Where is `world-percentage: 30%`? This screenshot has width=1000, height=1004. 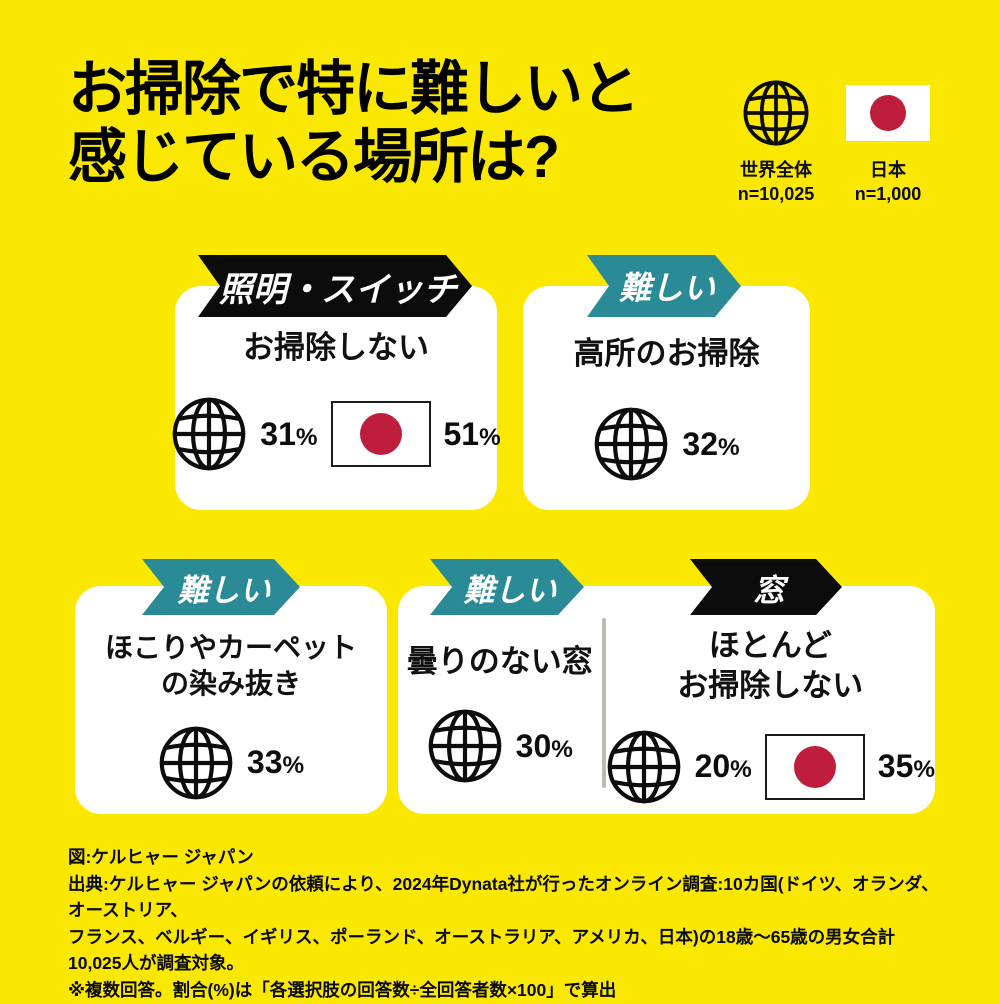 world-percentage: 30% is located at coordinates (544, 745).